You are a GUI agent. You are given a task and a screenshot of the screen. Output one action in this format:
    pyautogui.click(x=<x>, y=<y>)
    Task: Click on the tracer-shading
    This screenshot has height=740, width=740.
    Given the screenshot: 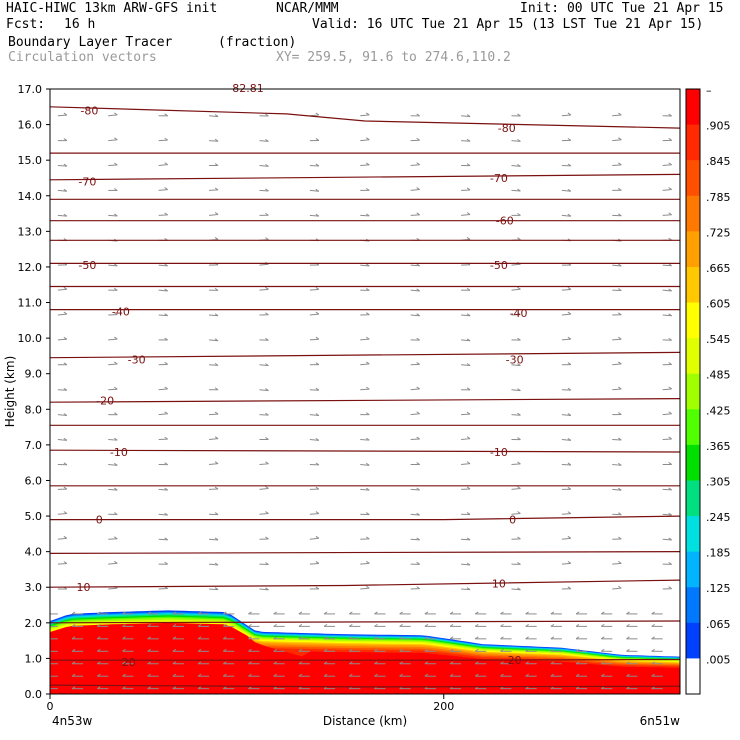 What is the action you would take?
    pyautogui.click(x=365, y=652)
    